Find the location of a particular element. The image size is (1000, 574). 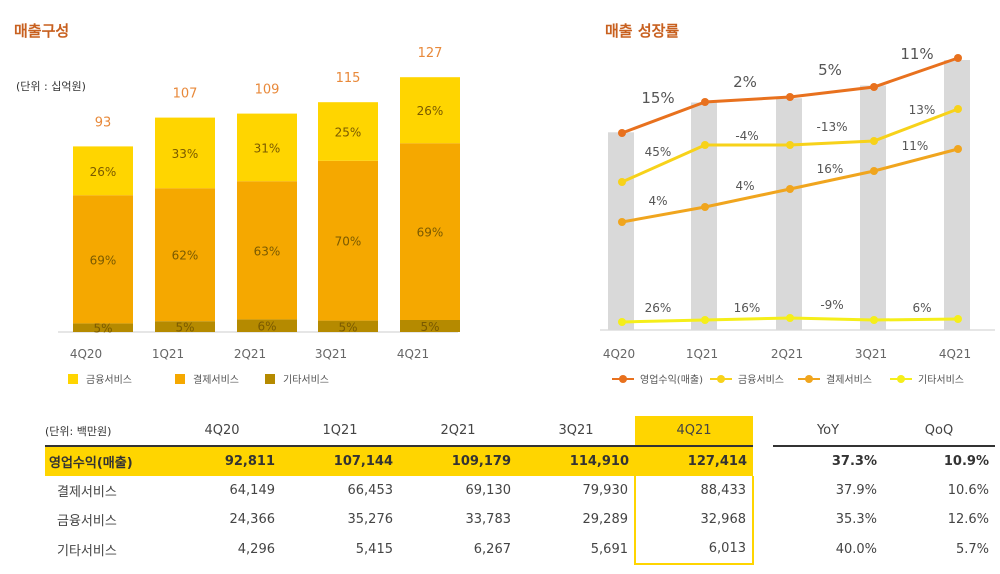

right-chart-title: 매출 성장률 is located at coordinates (642, 31).